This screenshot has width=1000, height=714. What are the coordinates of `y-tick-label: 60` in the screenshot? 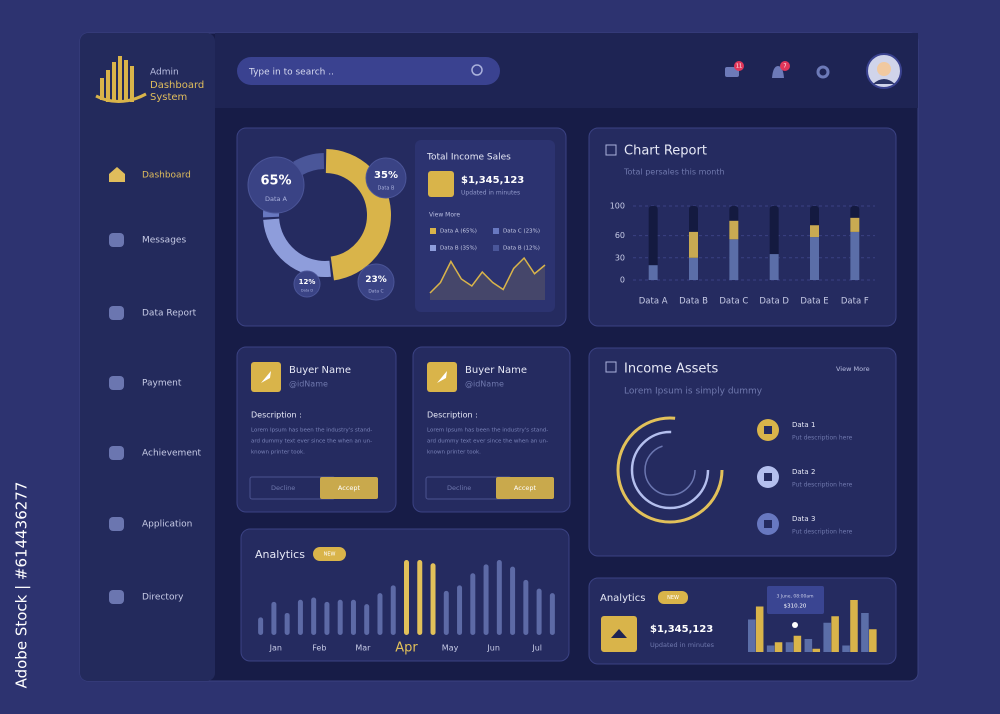 It's located at (620, 235).